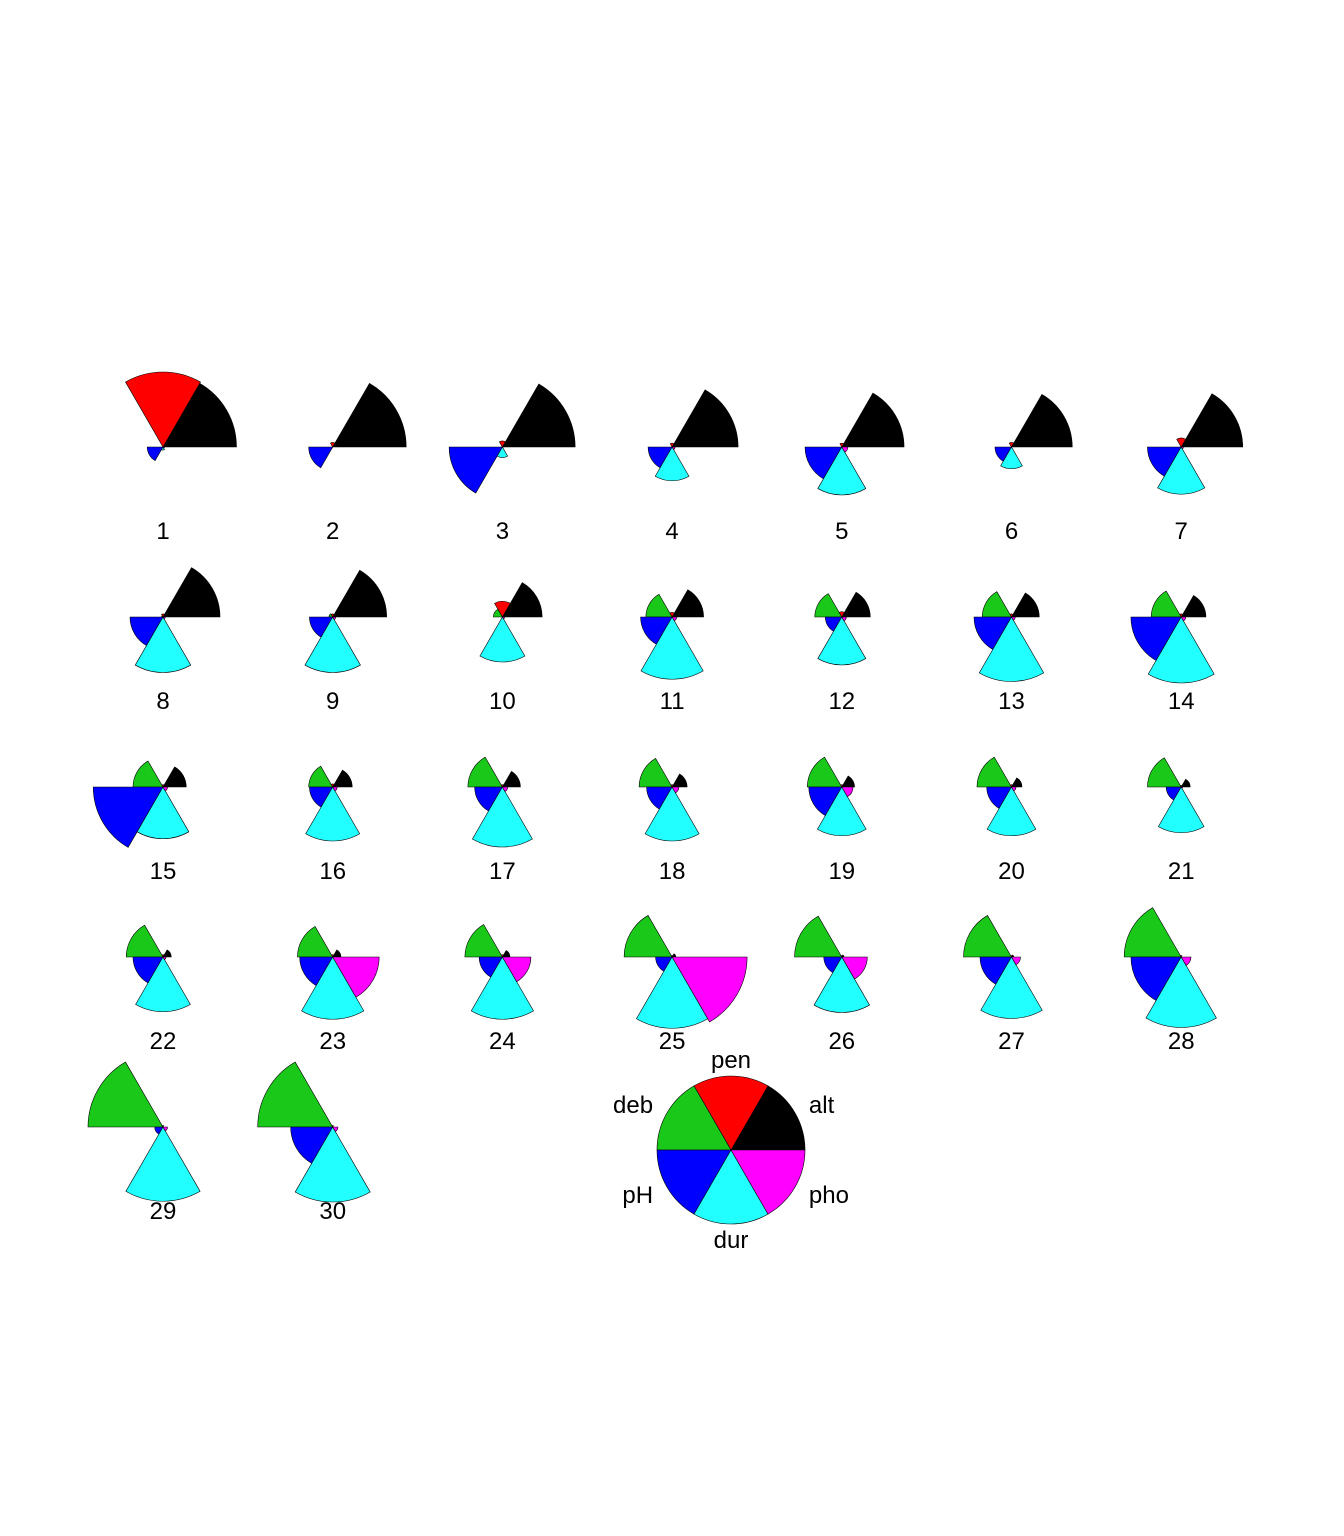 The image size is (1344, 1536). Describe the element at coordinates (162, 531) in the screenshot. I see `star-label: 1` at that location.